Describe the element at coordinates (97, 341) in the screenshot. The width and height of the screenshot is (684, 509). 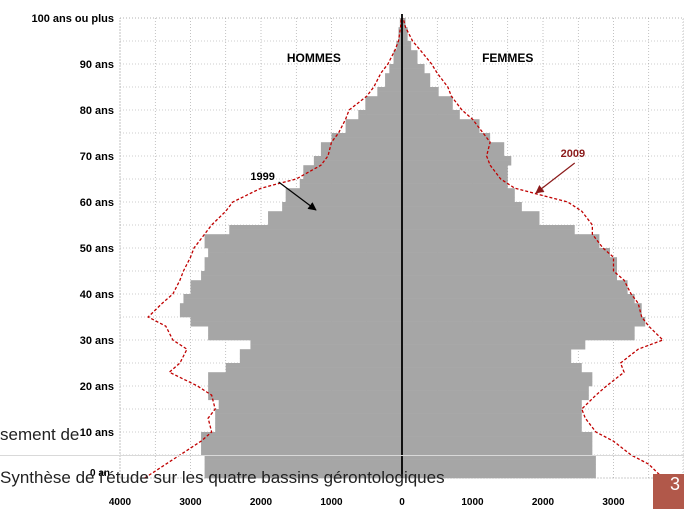
I see `age-label: 30 ans` at that location.